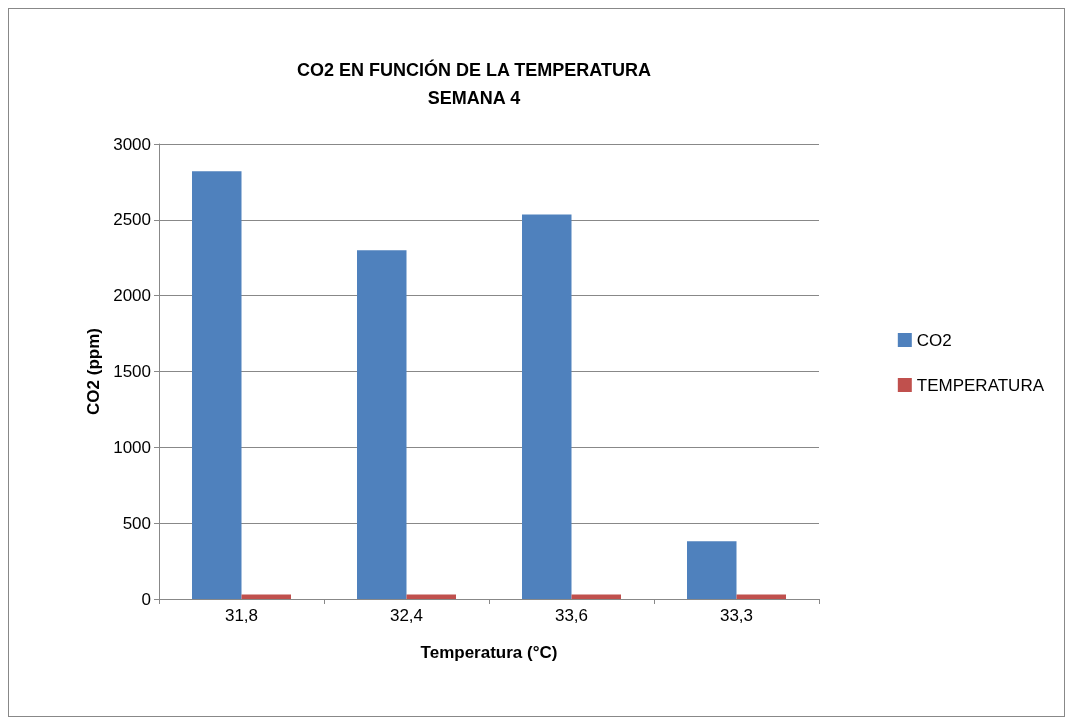  I want to click on y-tick-label: 1000, so click(132, 447).